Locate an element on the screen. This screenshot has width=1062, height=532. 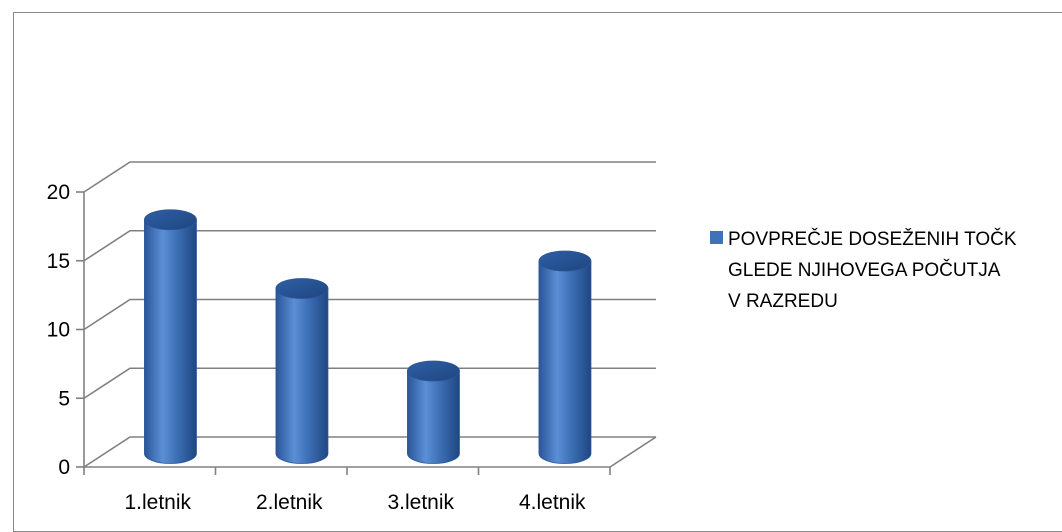
x-tick-labels: 1.letnik 2.letnik 3.letnik 4.letnik is located at coordinates (355, 502).